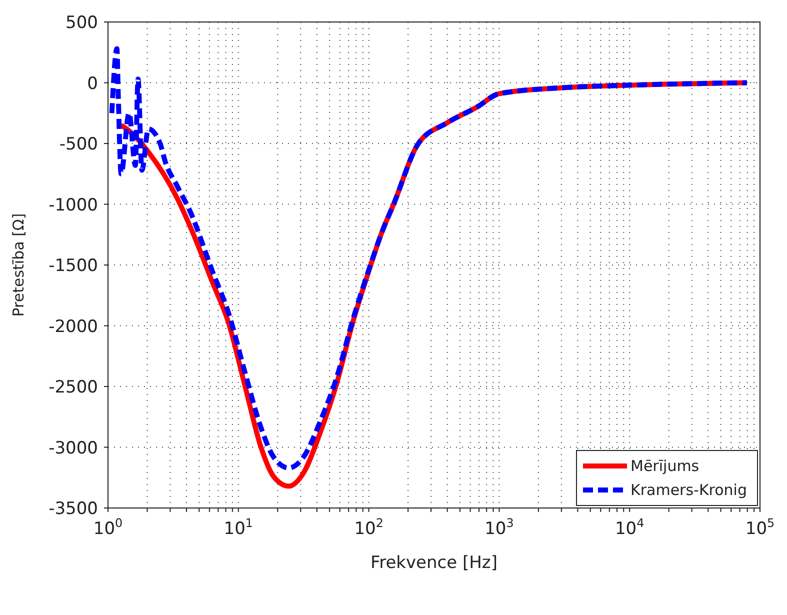  Describe the element at coordinates (665, 466) in the screenshot. I see `legend-label: Mērījums` at that location.